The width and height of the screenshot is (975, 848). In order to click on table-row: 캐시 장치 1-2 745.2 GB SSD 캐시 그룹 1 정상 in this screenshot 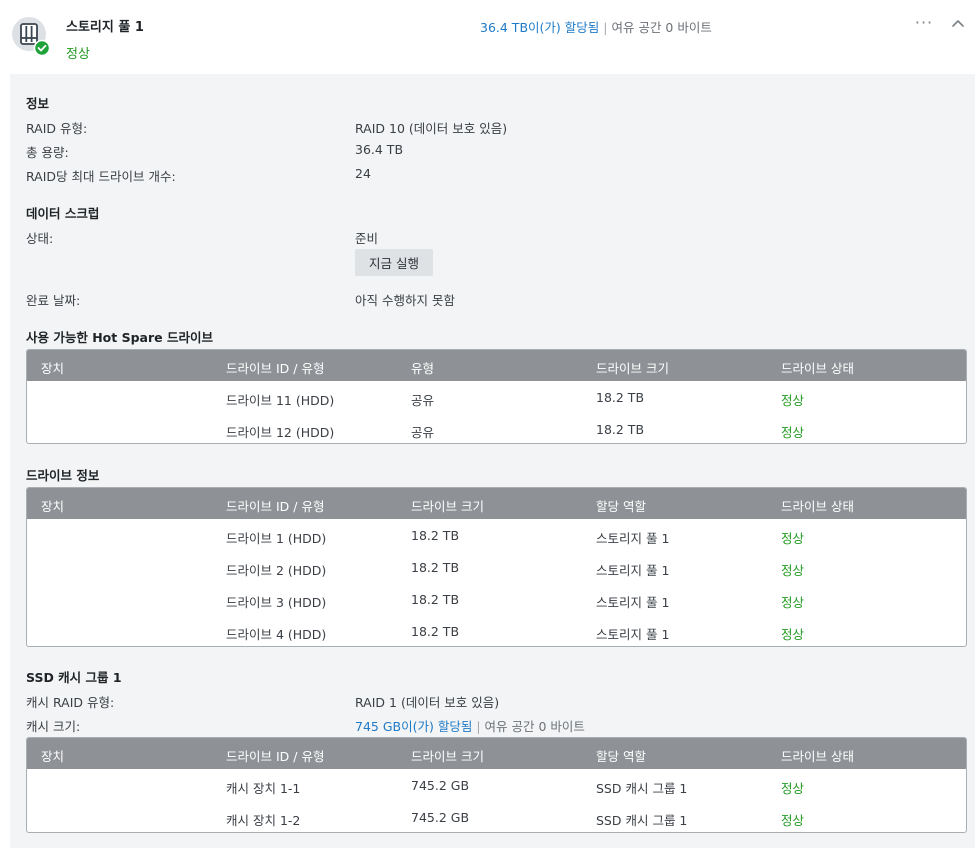, I will do `click(496, 816)`.